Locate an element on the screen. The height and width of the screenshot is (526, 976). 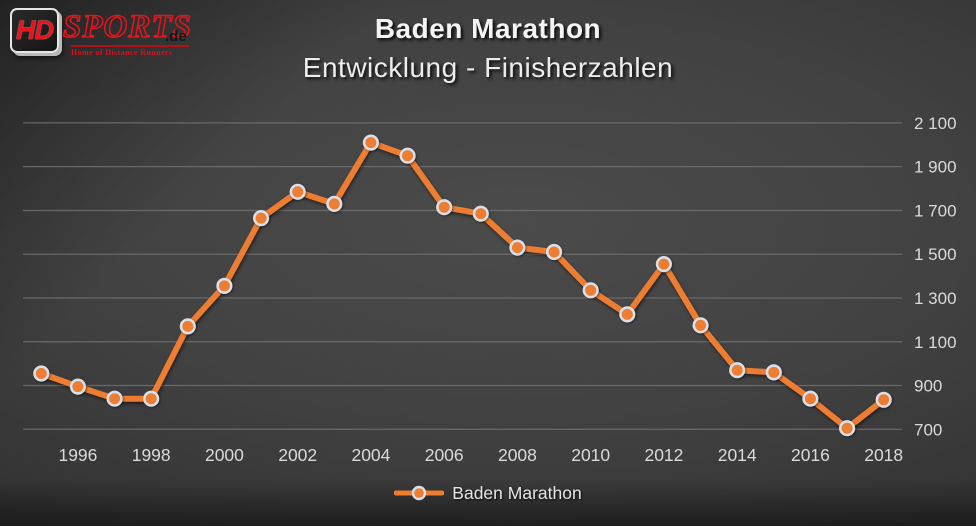
data-point-2006 is located at coordinates (444, 207).